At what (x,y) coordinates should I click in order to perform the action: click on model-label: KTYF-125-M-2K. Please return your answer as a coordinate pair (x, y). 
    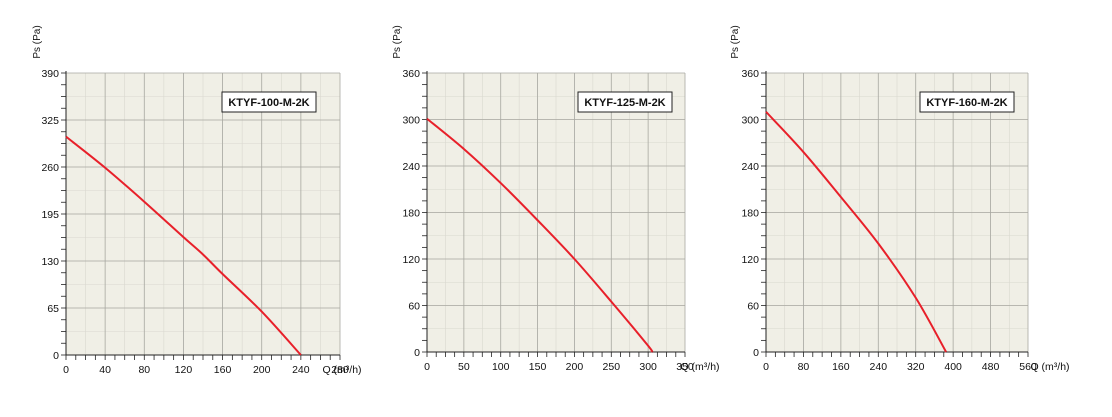
    Looking at the image, I should click on (624, 103).